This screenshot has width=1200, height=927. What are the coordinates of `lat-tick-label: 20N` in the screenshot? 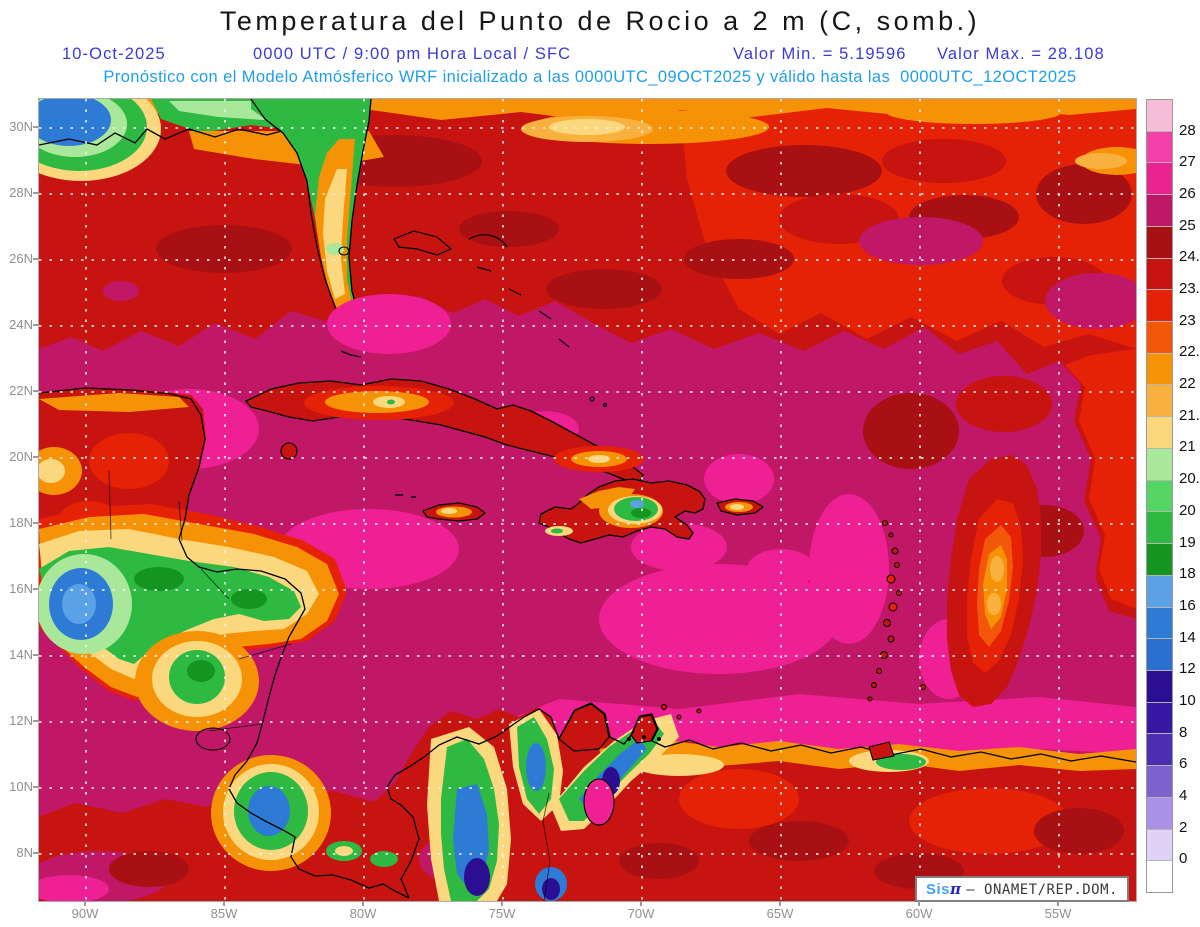 It's located at (21, 456).